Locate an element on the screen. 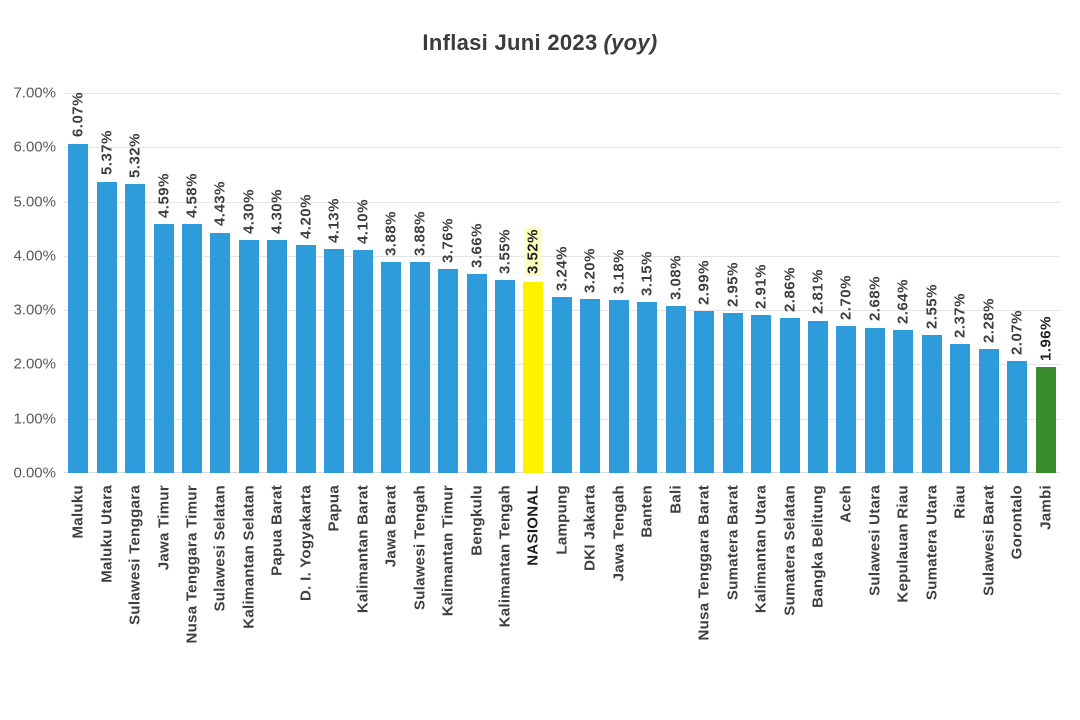 Image resolution: width=1080 pixels, height=720 pixels. x-axis-label-cell: Sumatera Barat is located at coordinates (732, 593).